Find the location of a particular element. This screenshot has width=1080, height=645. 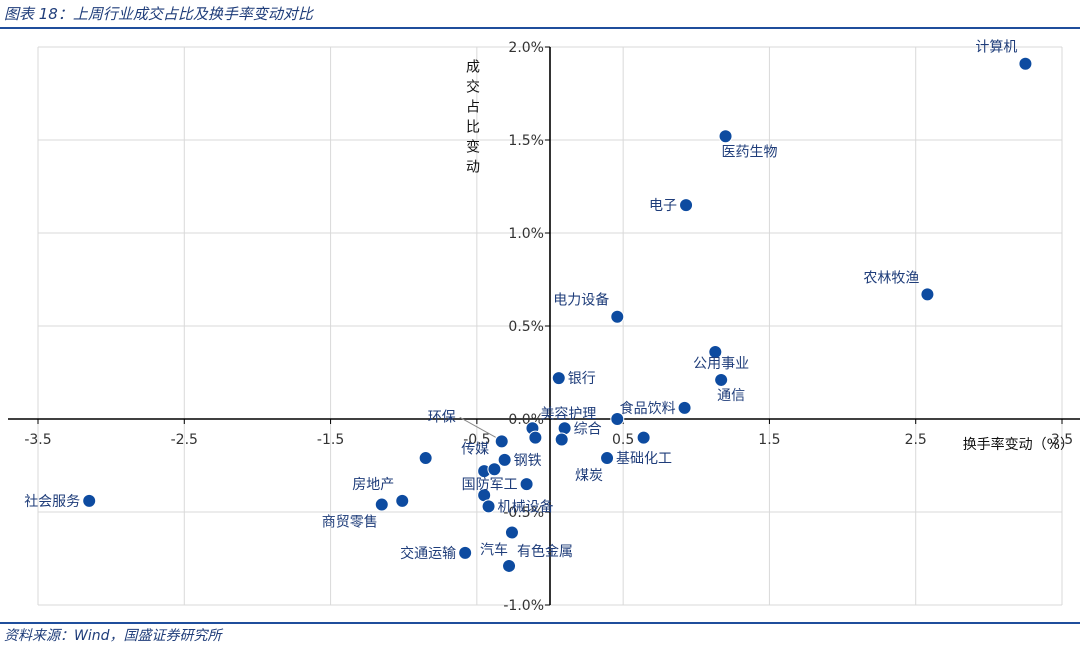

point-label: 传媒 is located at coordinates (475, 449).